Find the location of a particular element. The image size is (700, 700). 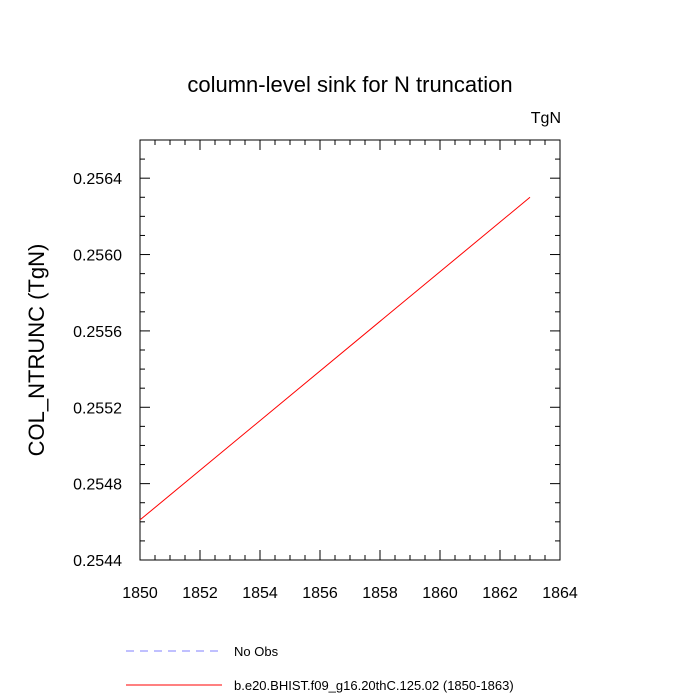

x-tick-label: 1856 is located at coordinates (320, 593).